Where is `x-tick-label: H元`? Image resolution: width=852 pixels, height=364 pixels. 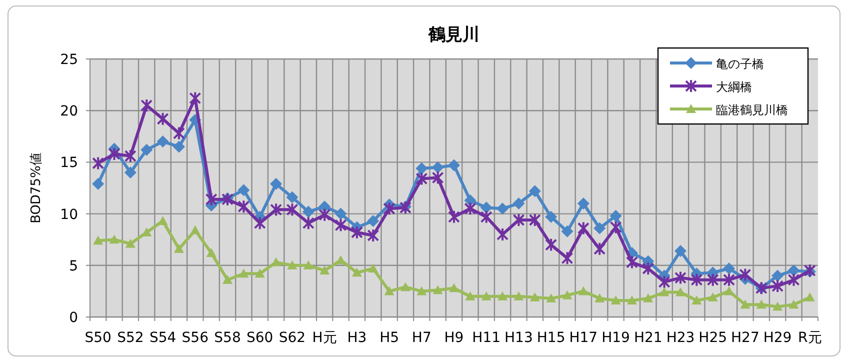 x-tick-label: H元 is located at coordinates (324, 338).